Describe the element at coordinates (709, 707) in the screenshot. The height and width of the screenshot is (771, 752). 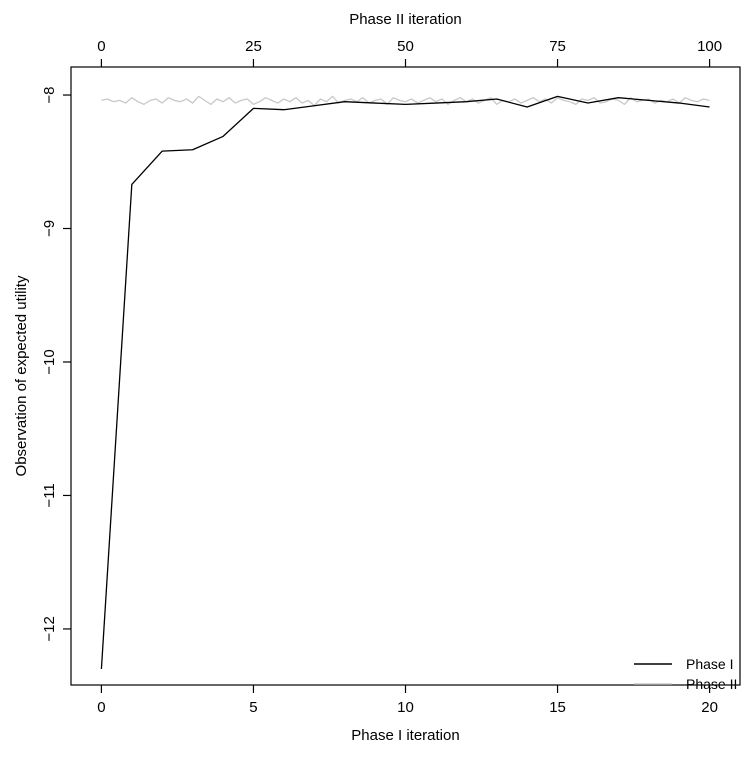
I see `x-tick-label: 20` at that location.